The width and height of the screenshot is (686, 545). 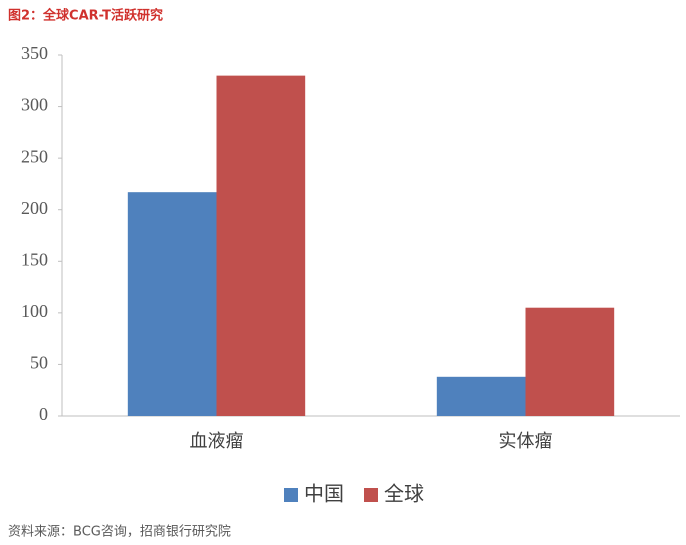 I want to click on y-tick-label: 350, so click(x=34, y=53).